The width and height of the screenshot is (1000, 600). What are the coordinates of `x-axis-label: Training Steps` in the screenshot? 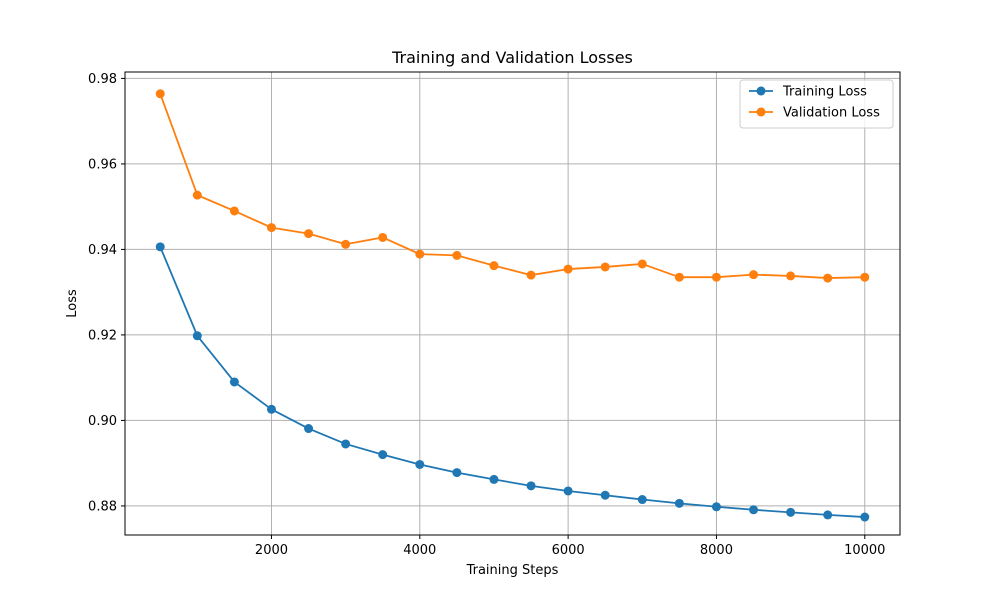 It's located at (512, 570).